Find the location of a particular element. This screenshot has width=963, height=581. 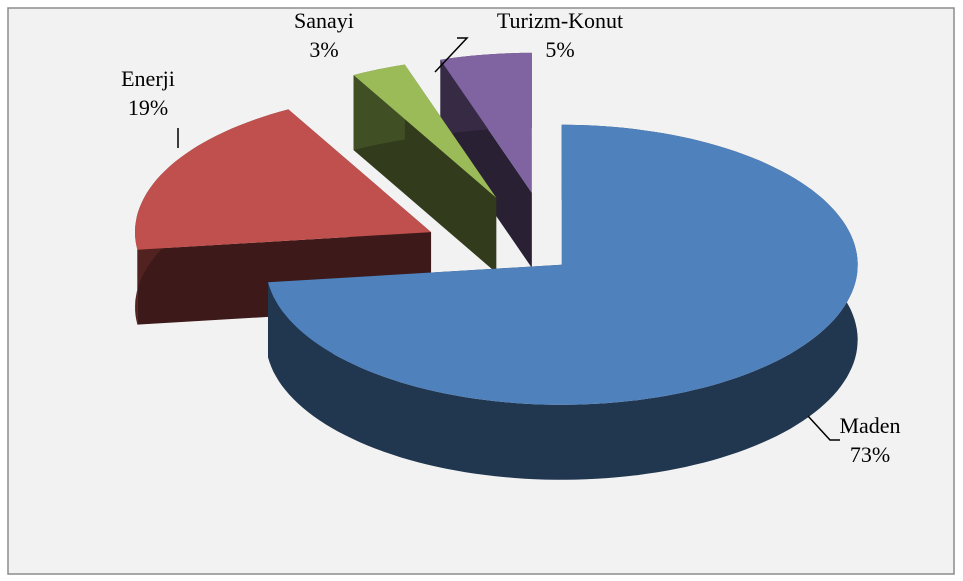

data-label-value: 3% is located at coordinates (323, 49).